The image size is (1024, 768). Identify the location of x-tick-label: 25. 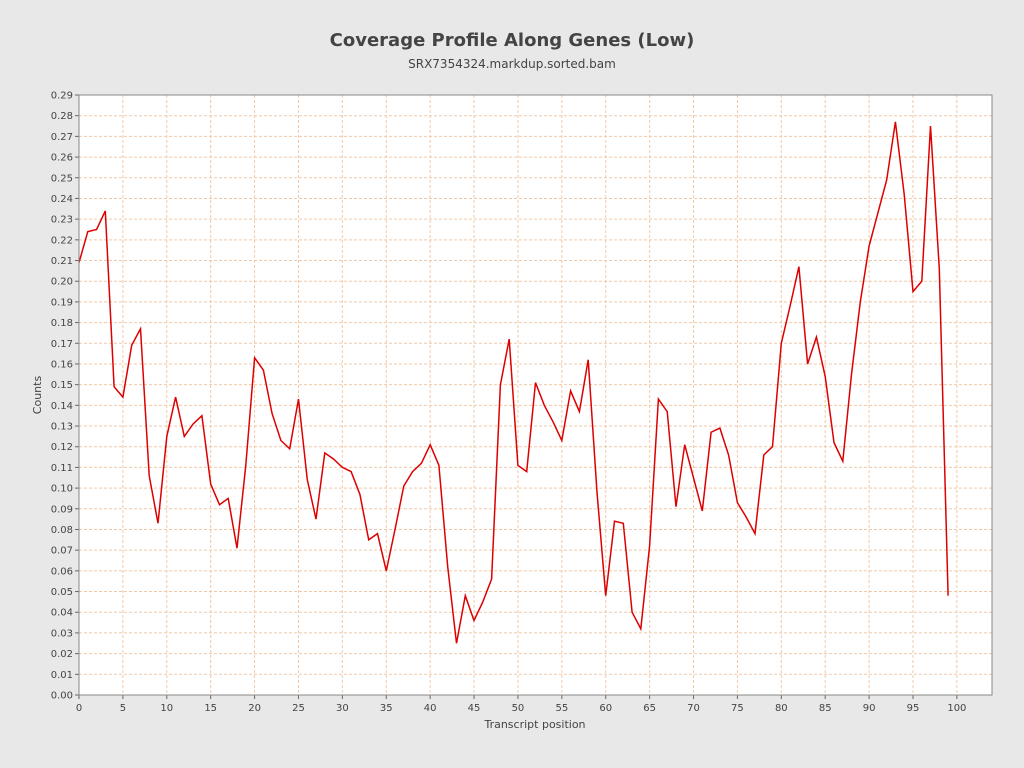
(298, 708).